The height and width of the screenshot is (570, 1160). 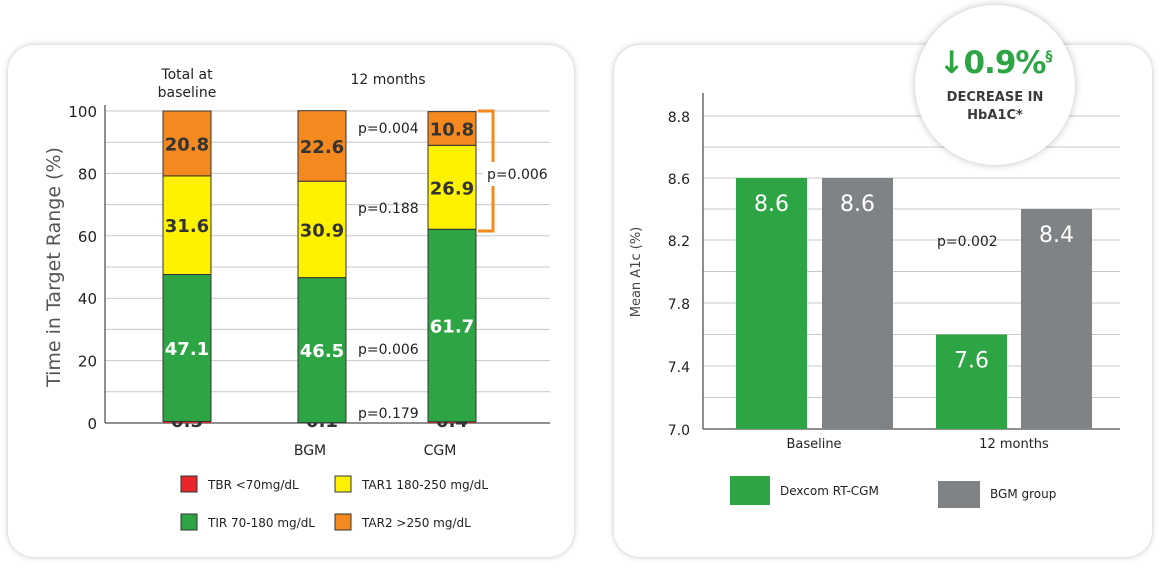 I want to click on data-label: 31.6, so click(x=187, y=226).